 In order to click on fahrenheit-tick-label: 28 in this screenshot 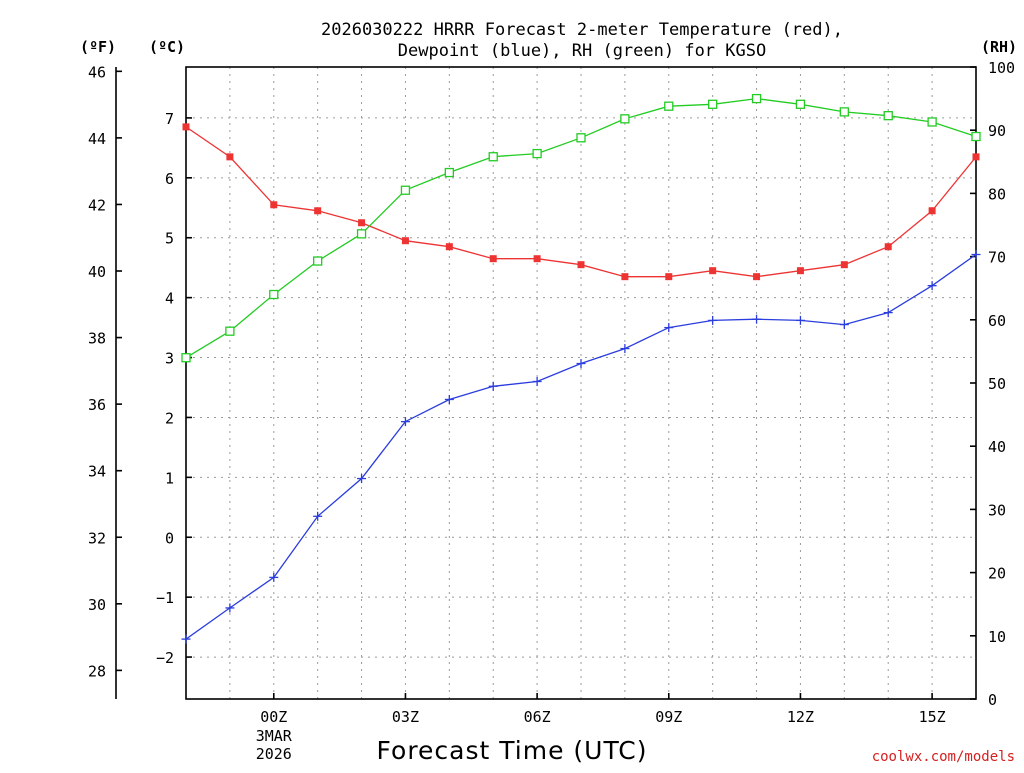, I will do `click(97, 671)`.